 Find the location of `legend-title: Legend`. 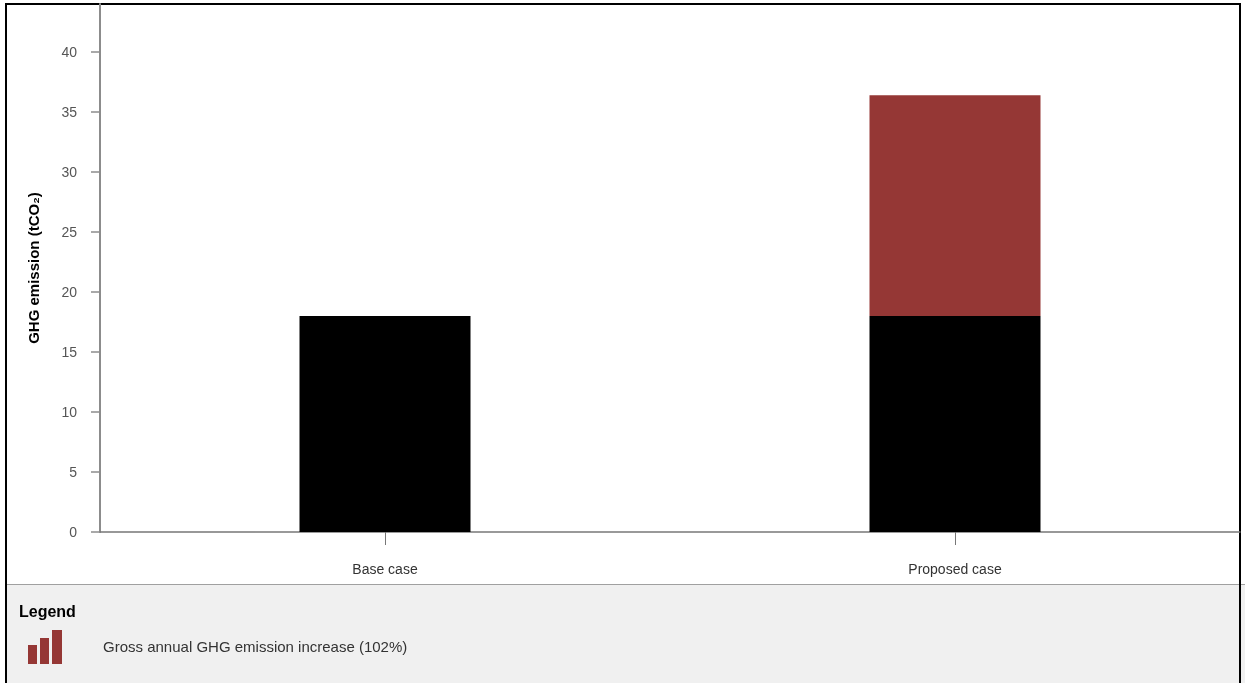

legend-title: Legend is located at coordinates (47, 612).